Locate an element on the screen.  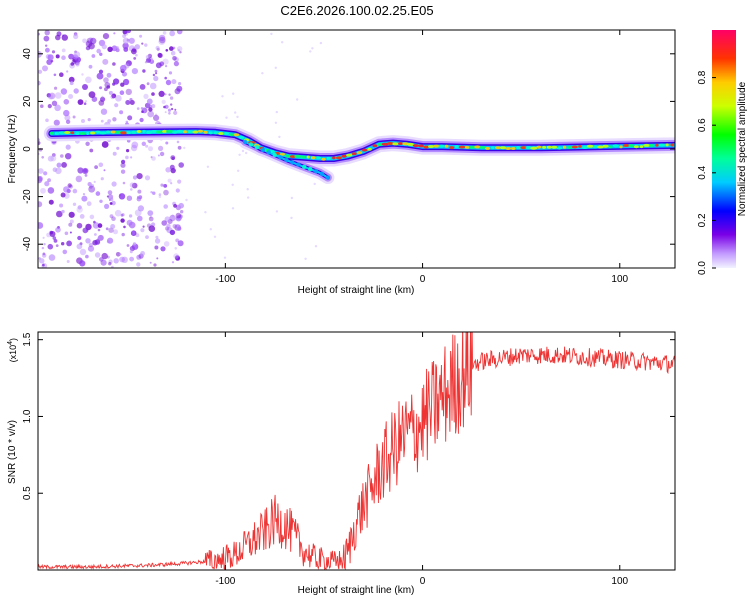
snr-y-axis-label: SNR (10 * v/v) is located at coordinates (12, 452).